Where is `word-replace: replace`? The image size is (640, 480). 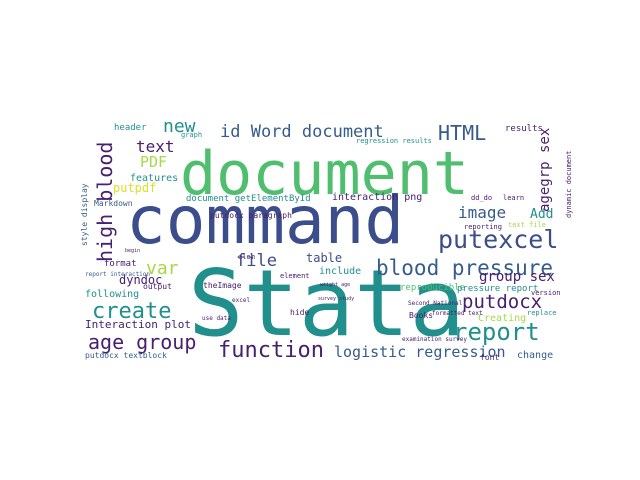 word-replace: replace is located at coordinates (542, 313).